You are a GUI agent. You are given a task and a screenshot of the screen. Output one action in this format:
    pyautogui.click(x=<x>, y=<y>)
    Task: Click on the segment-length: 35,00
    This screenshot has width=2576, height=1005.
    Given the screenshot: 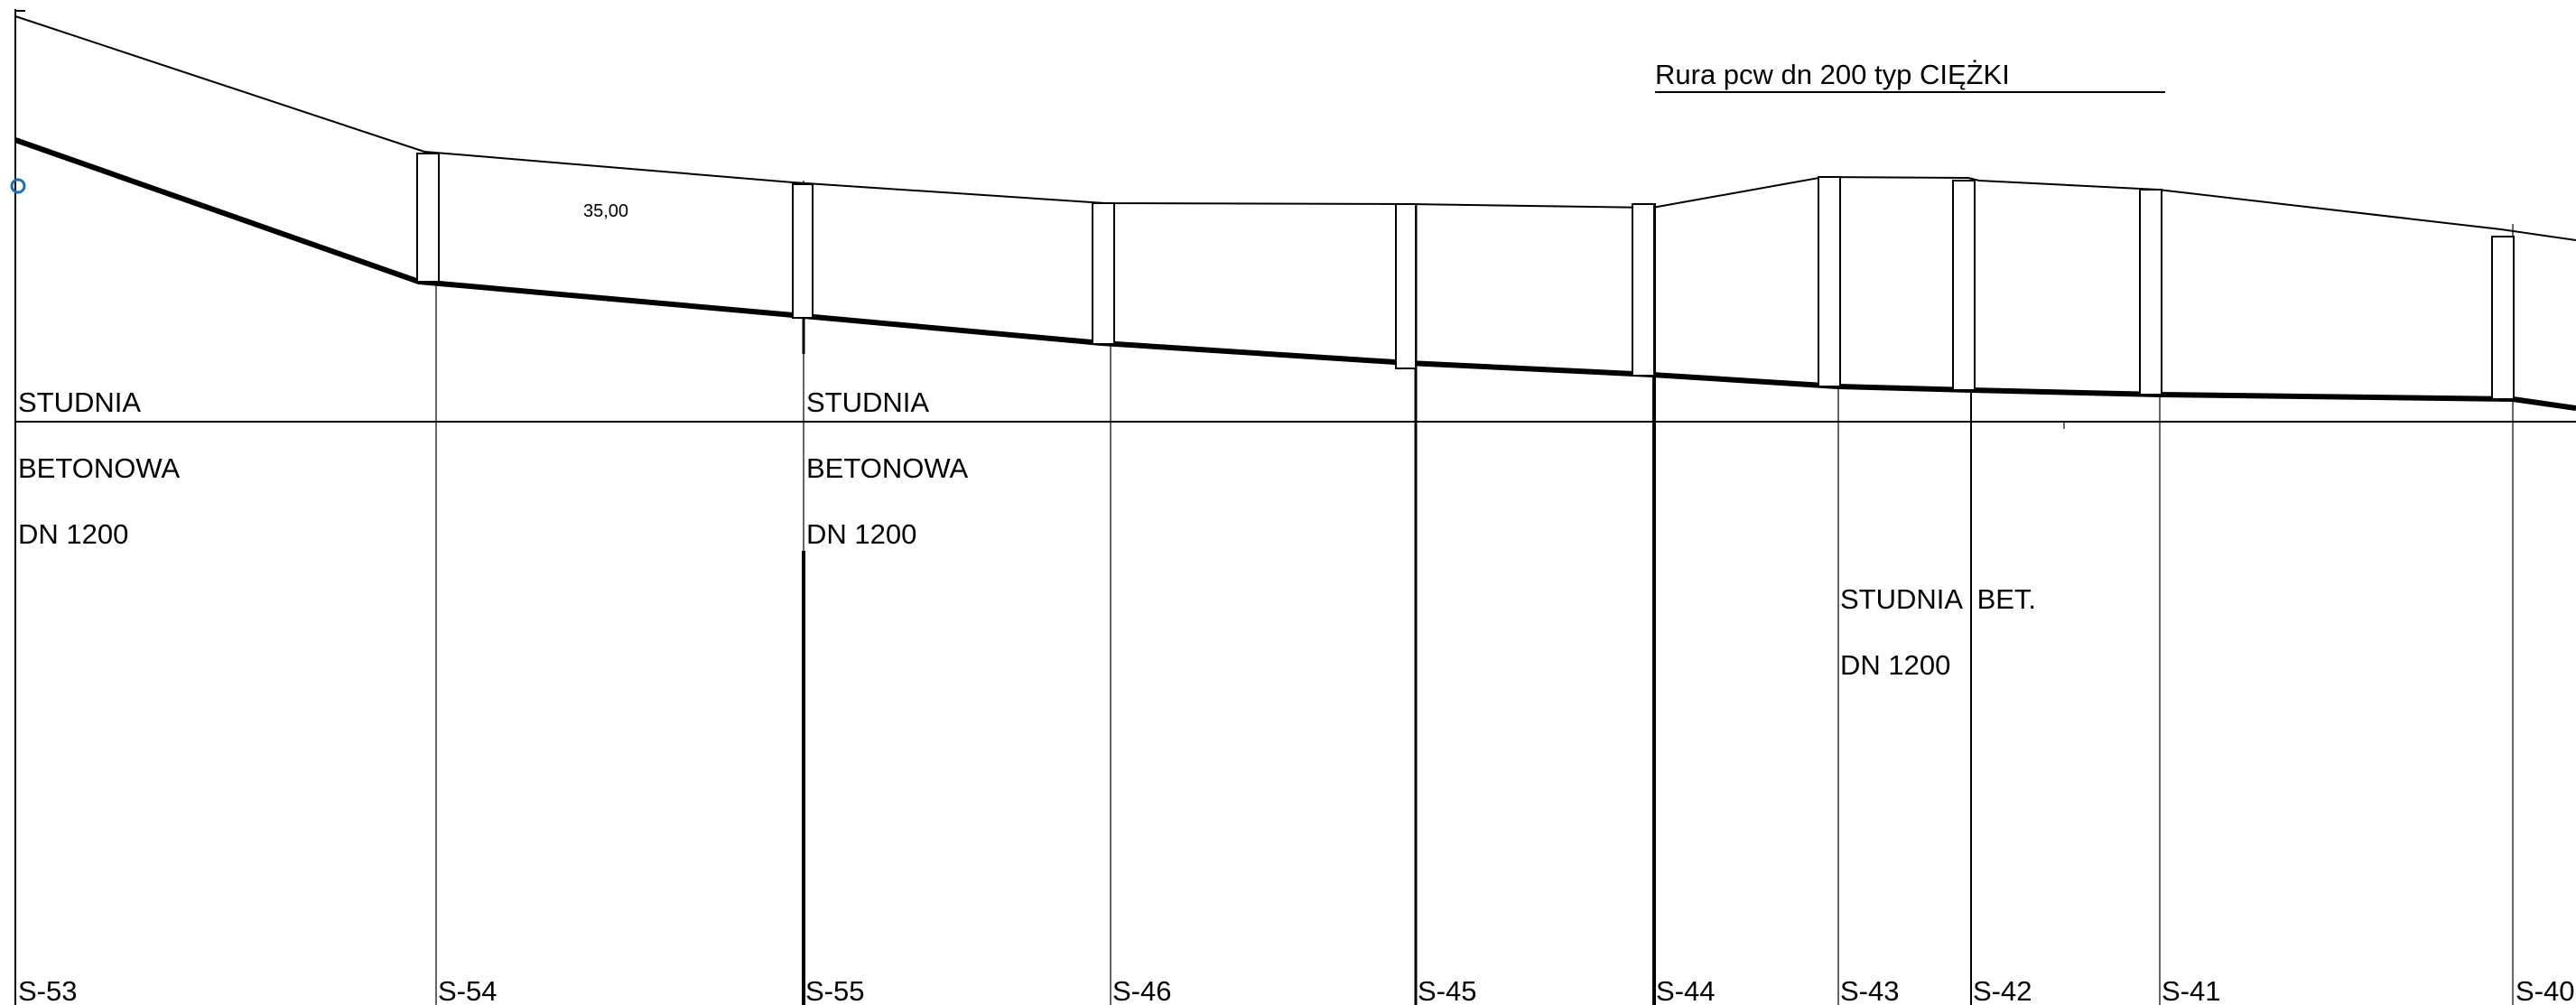 What is the action you would take?
    pyautogui.click(x=605, y=211)
    